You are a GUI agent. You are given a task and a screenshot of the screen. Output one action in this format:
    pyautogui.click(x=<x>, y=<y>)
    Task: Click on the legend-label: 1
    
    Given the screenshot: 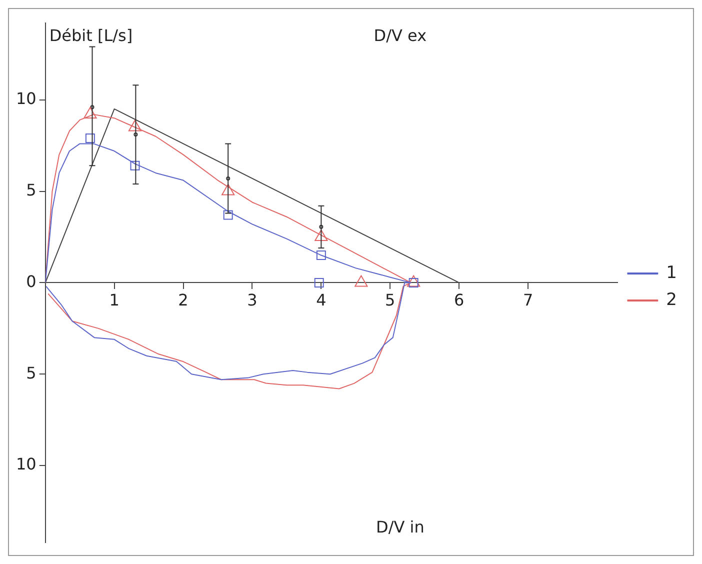 What is the action you would take?
    pyautogui.click(x=672, y=272)
    